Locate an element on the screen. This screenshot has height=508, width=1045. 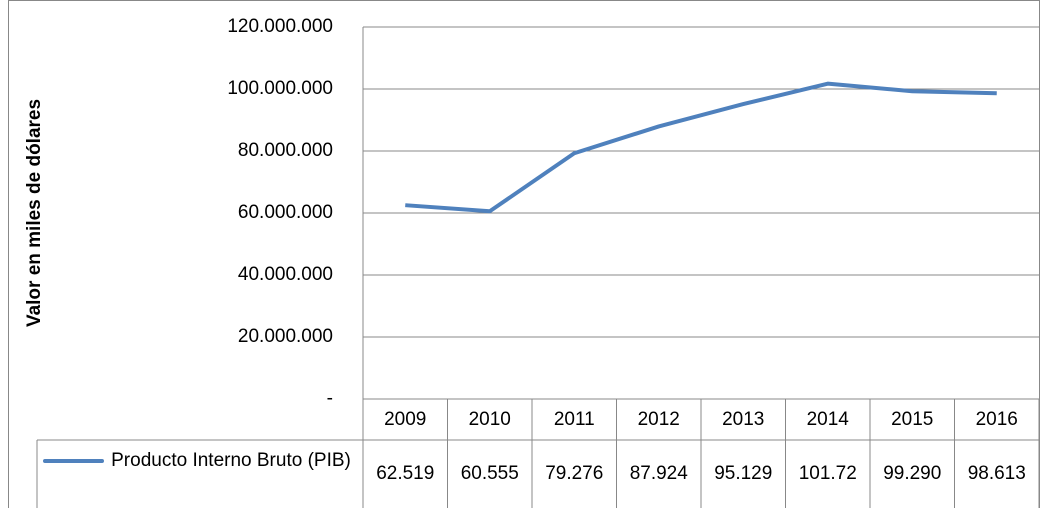
table-value: 99.290 is located at coordinates (912, 473).